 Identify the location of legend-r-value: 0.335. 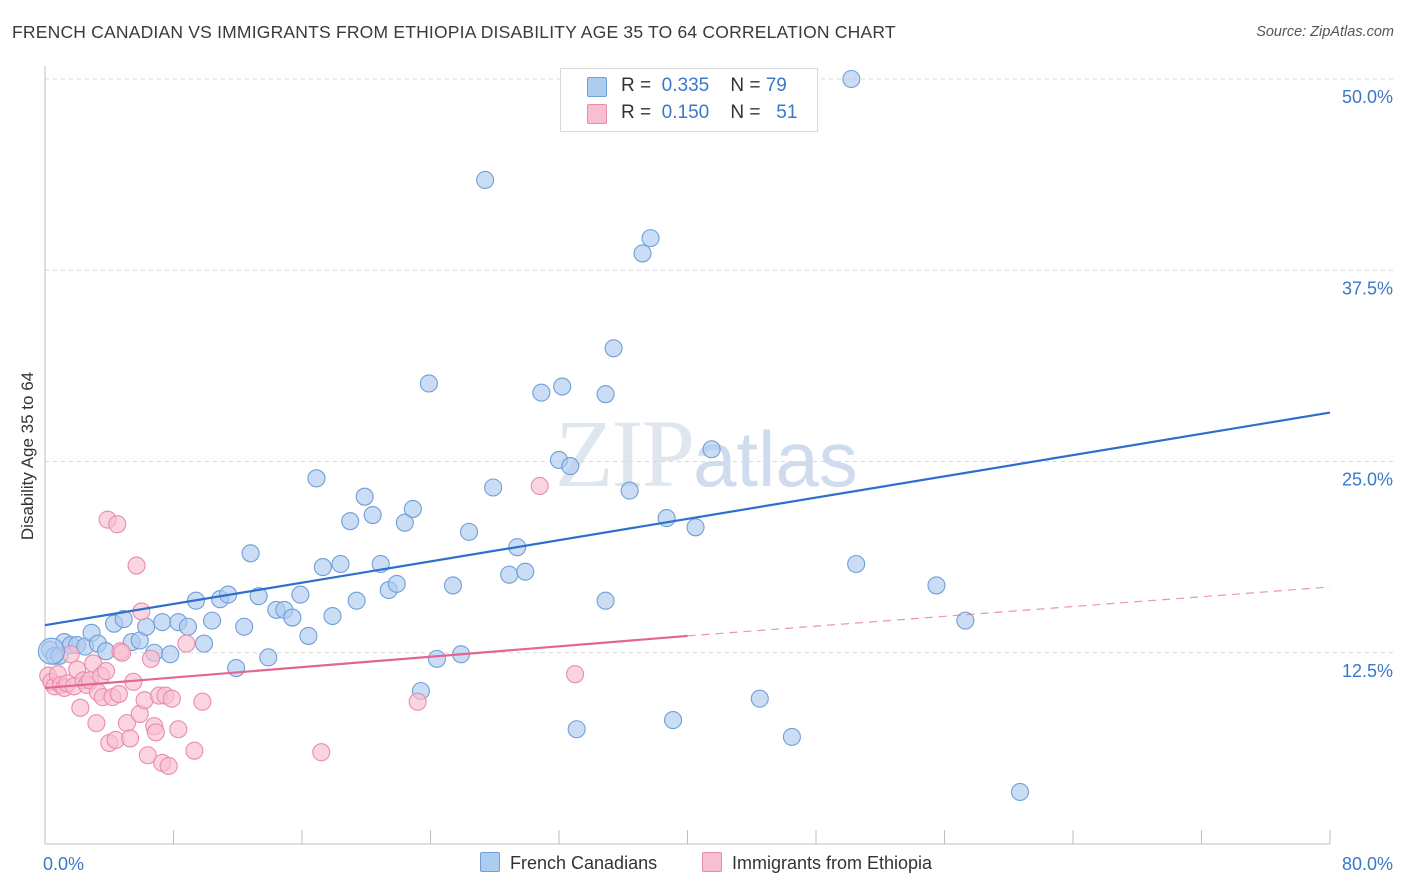
(685, 85).